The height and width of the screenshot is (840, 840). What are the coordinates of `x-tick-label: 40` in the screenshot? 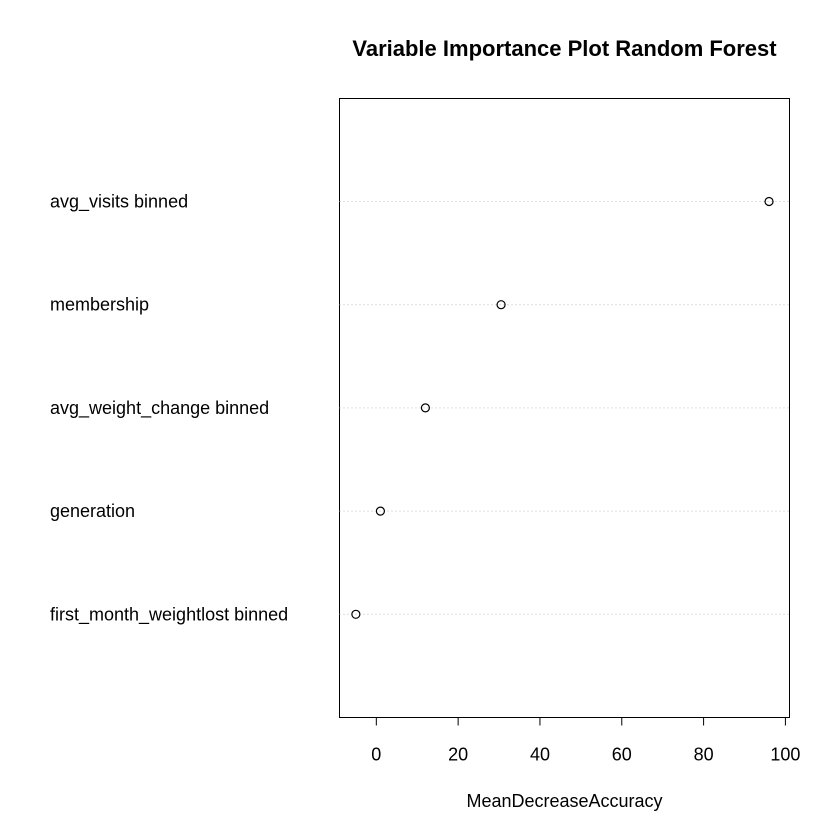 It's located at (540, 755).